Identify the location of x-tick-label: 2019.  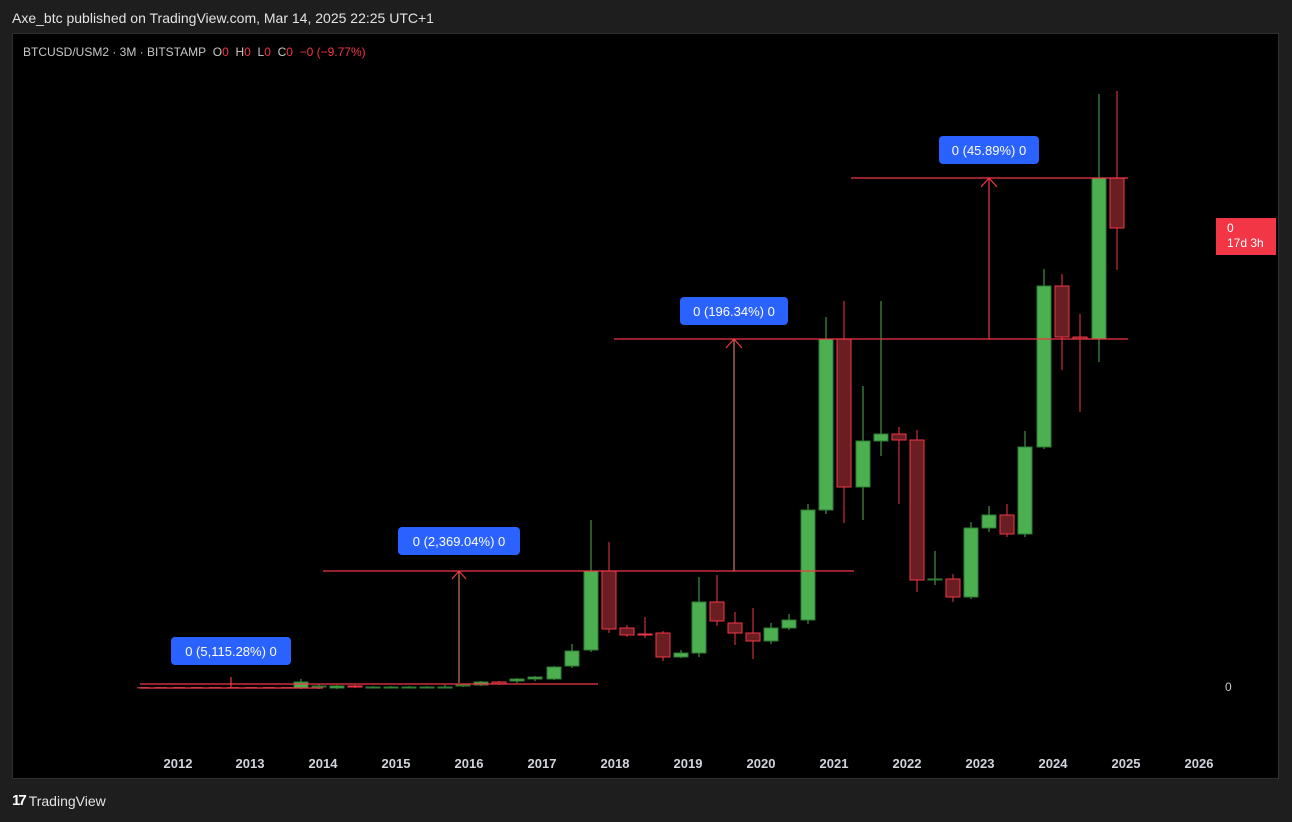
(688, 763).